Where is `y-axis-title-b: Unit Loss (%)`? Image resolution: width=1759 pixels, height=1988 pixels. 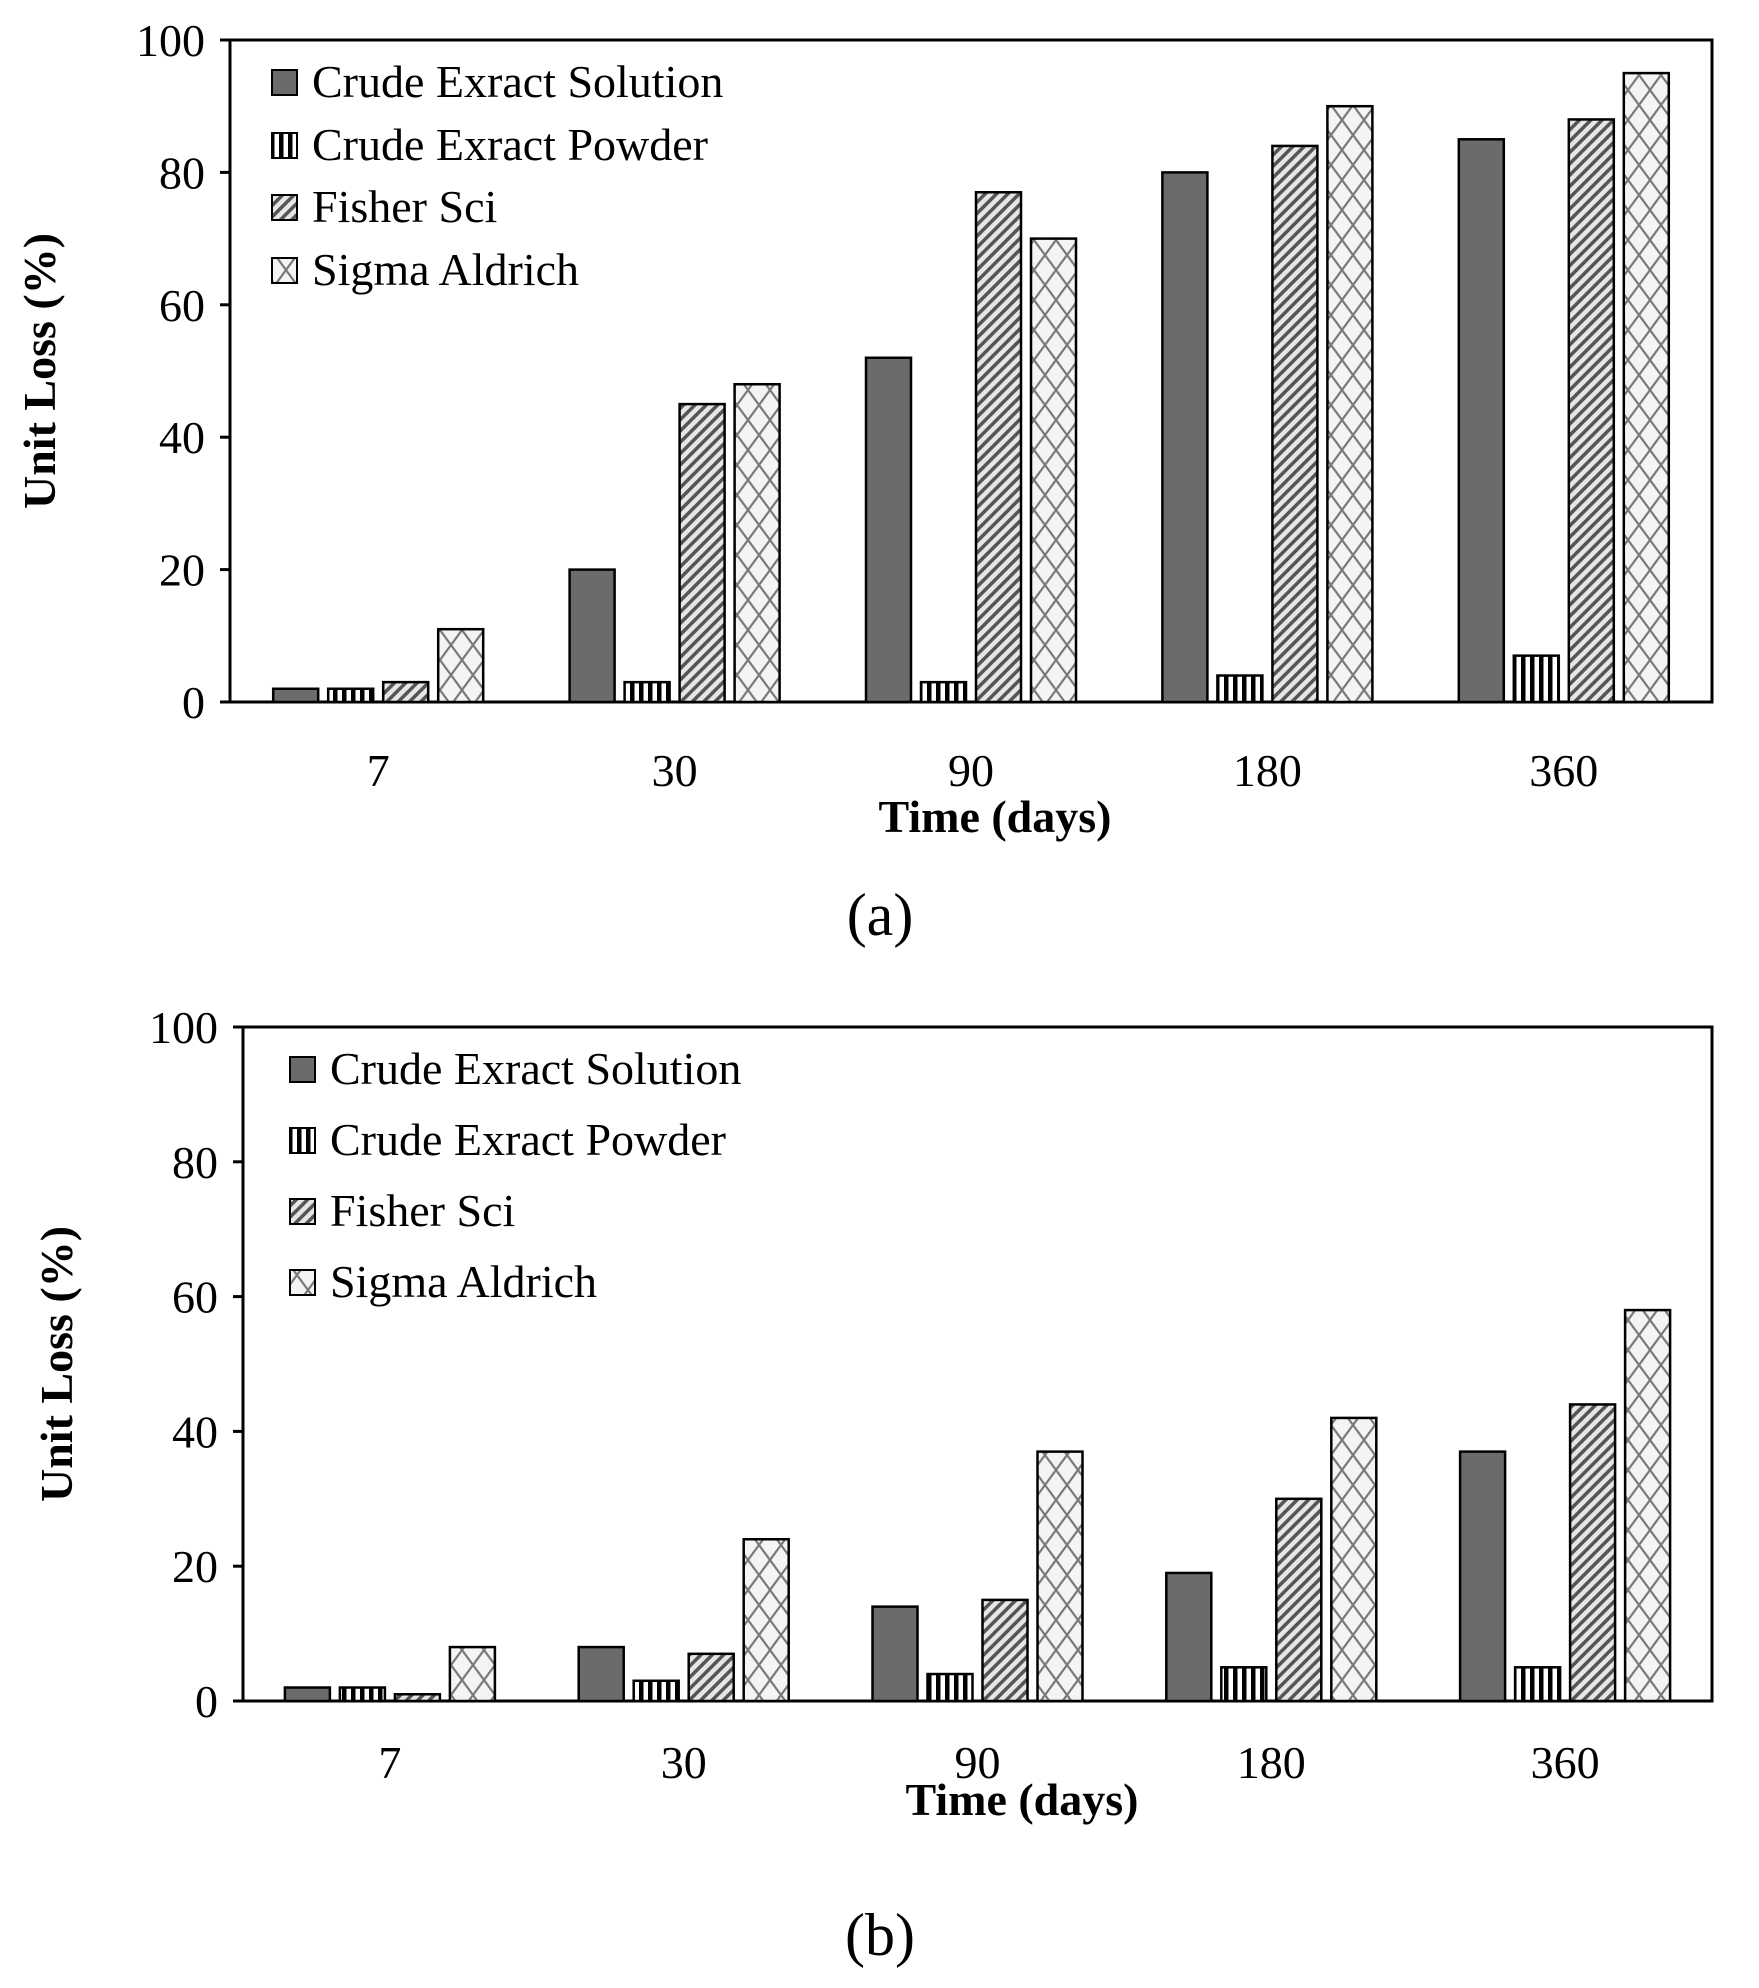 y-axis-title-b: Unit Loss (%) is located at coordinates (56, 1364).